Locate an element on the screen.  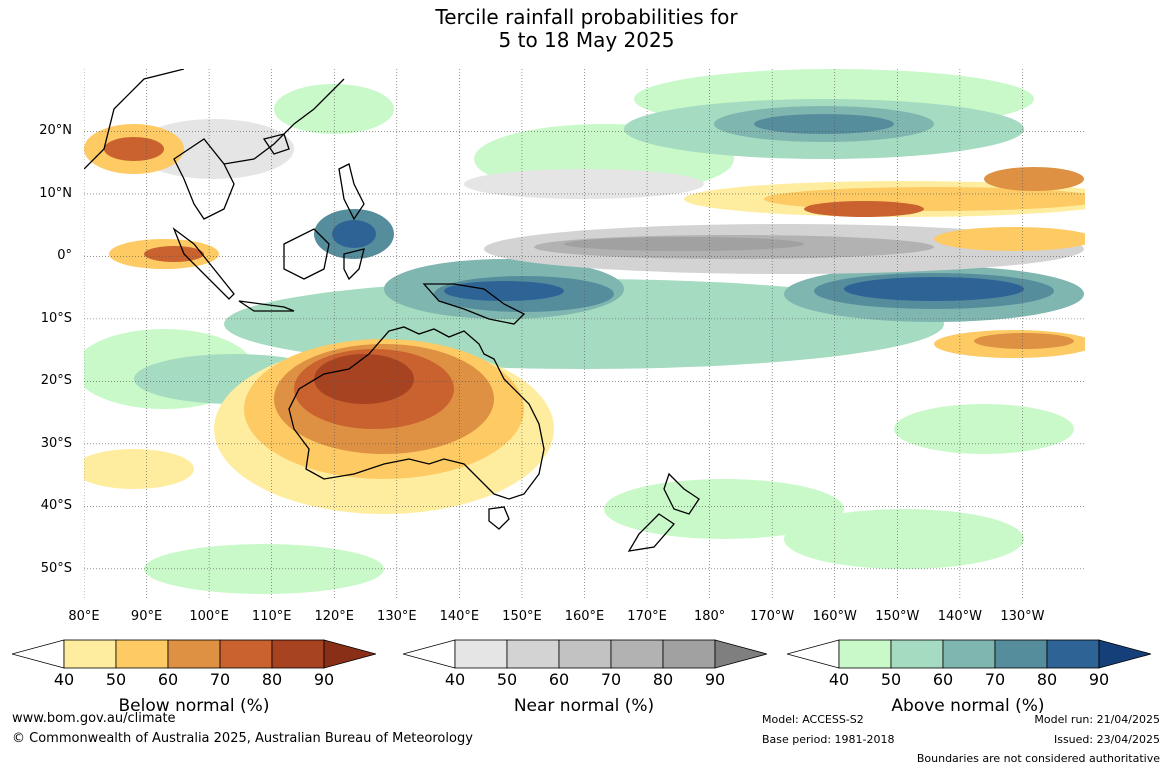
longitude-label: 180° is located at coordinates (709, 616).